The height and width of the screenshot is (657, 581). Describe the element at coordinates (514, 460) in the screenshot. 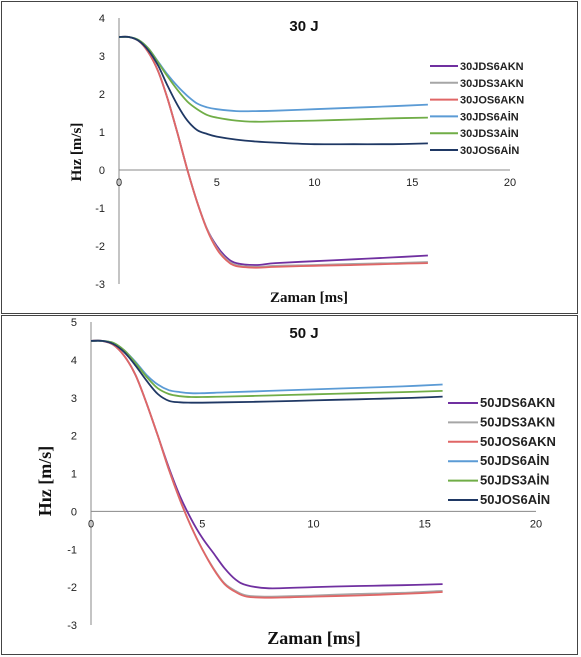

I see `legend-label: 50JDS6AİN` at that location.